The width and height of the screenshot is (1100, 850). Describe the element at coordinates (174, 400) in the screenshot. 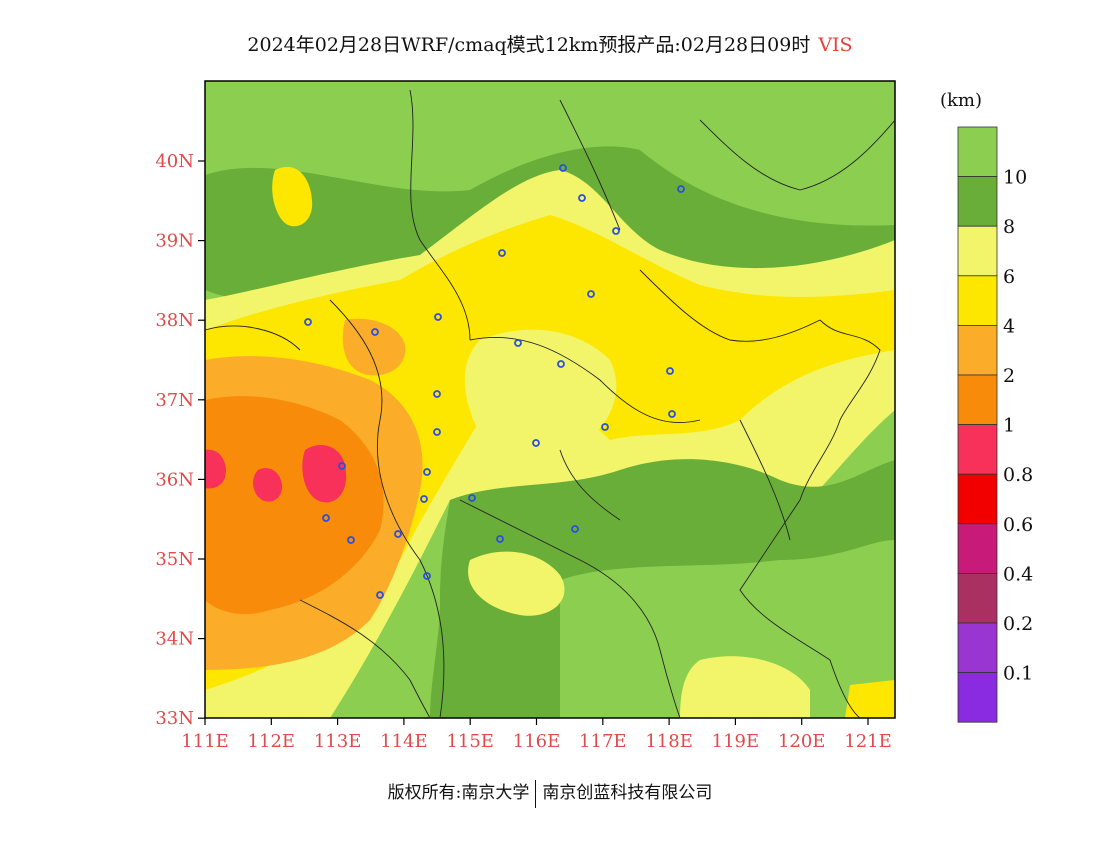

I see `lat-tick-label: 37N` at that location.